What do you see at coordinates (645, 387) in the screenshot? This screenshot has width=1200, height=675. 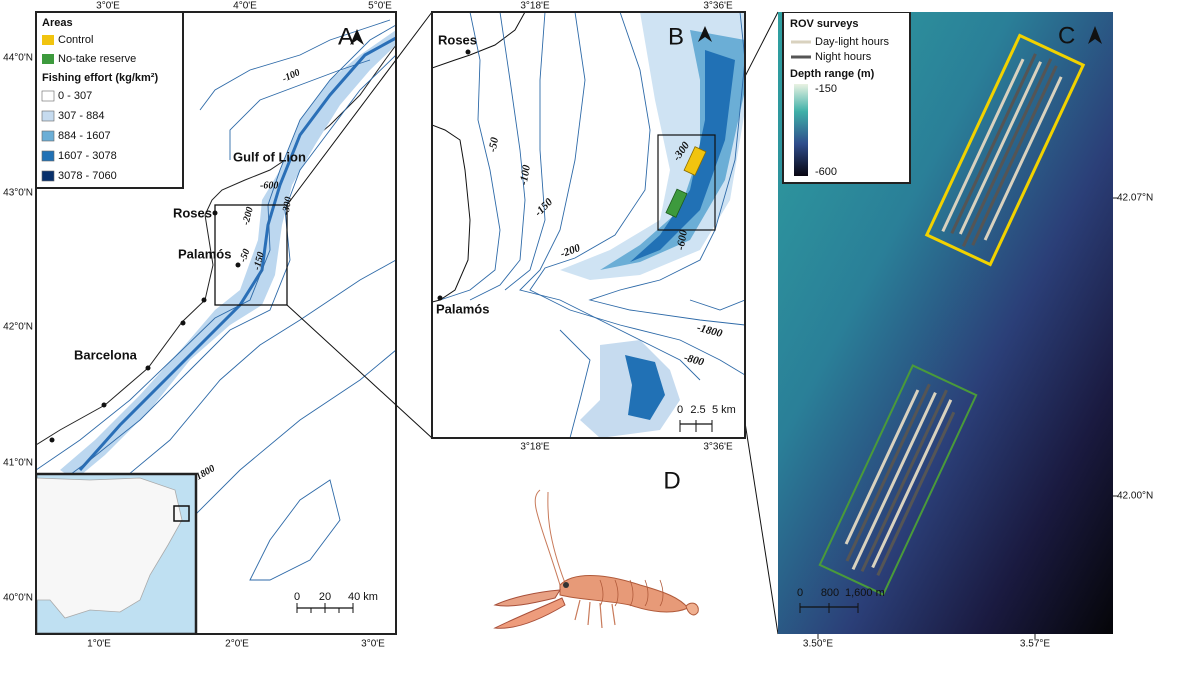 I see `fishing-effort-south-core` at bounding box center [645, 387].